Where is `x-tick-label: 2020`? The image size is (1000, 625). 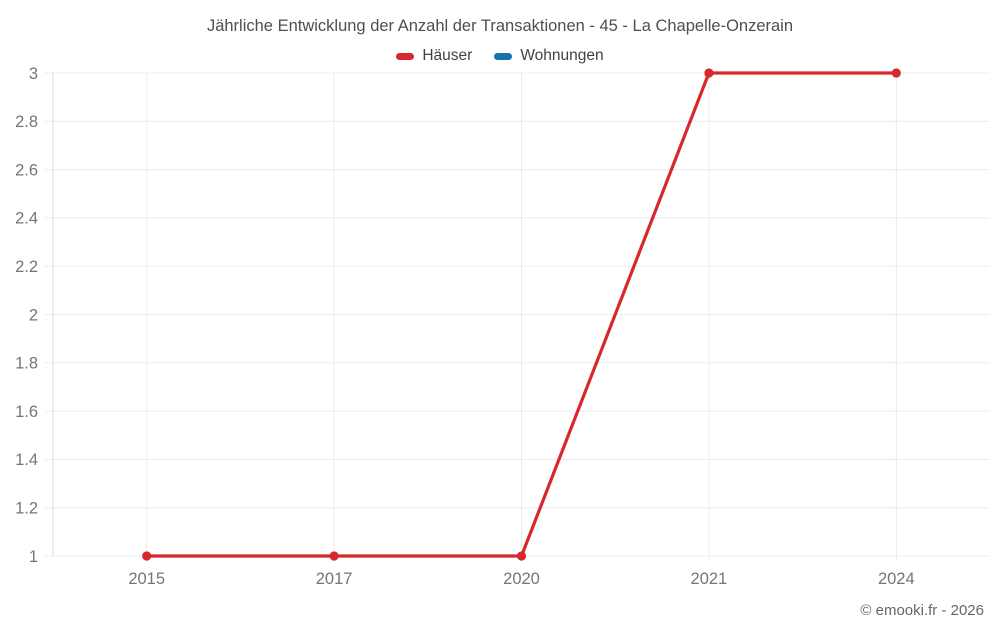 x-tick-label: 2020 is located at coordinates (521, 579).